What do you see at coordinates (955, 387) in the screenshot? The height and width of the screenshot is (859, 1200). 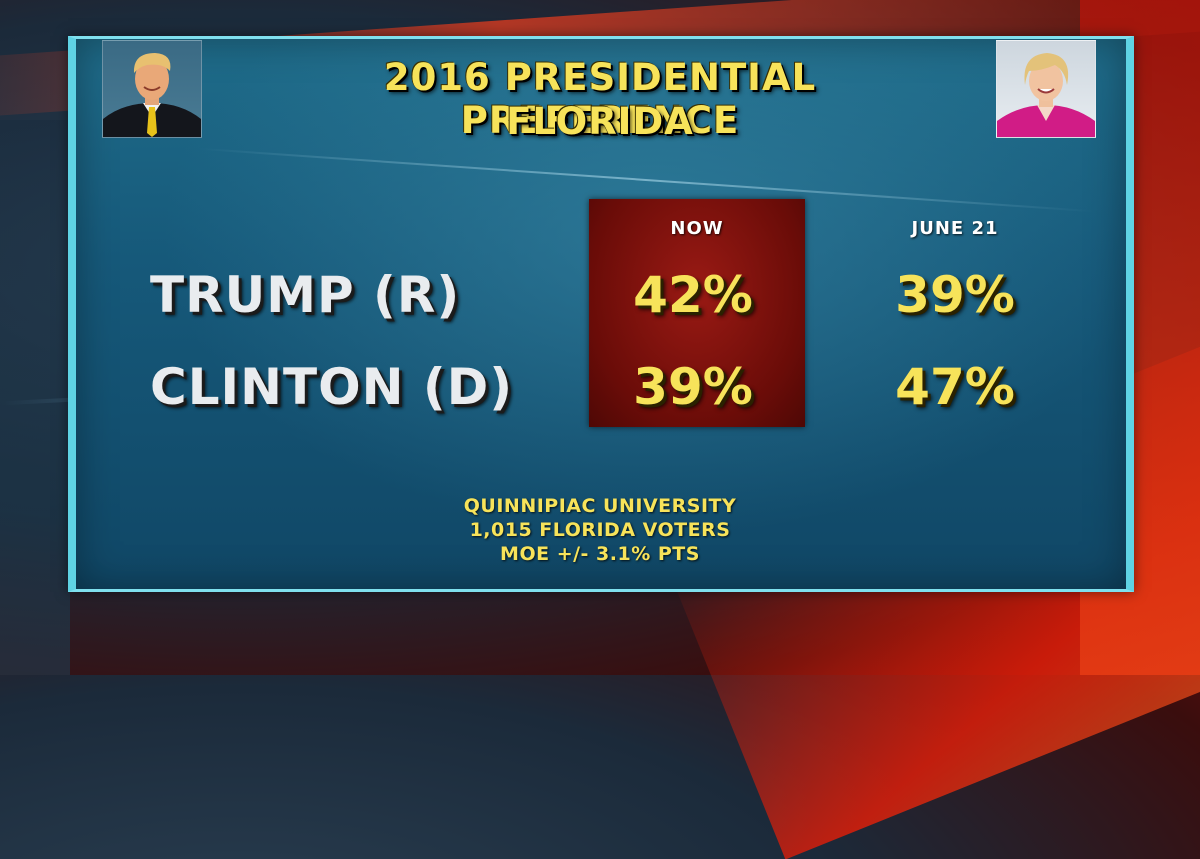 I see `cell-clinton-june-21: 47%` at bounding box center [955, 387].